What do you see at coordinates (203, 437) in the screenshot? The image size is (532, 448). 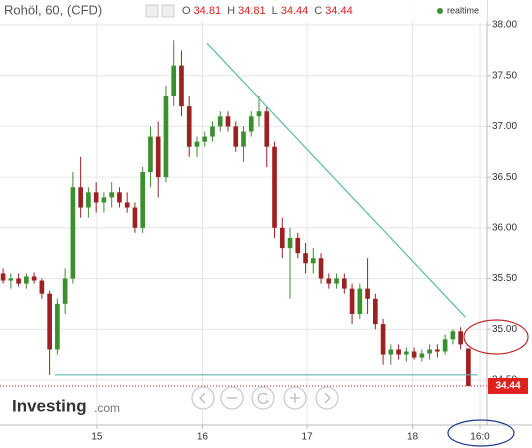 I see `x-tick-label: 16` at bounding box center [203, 437].